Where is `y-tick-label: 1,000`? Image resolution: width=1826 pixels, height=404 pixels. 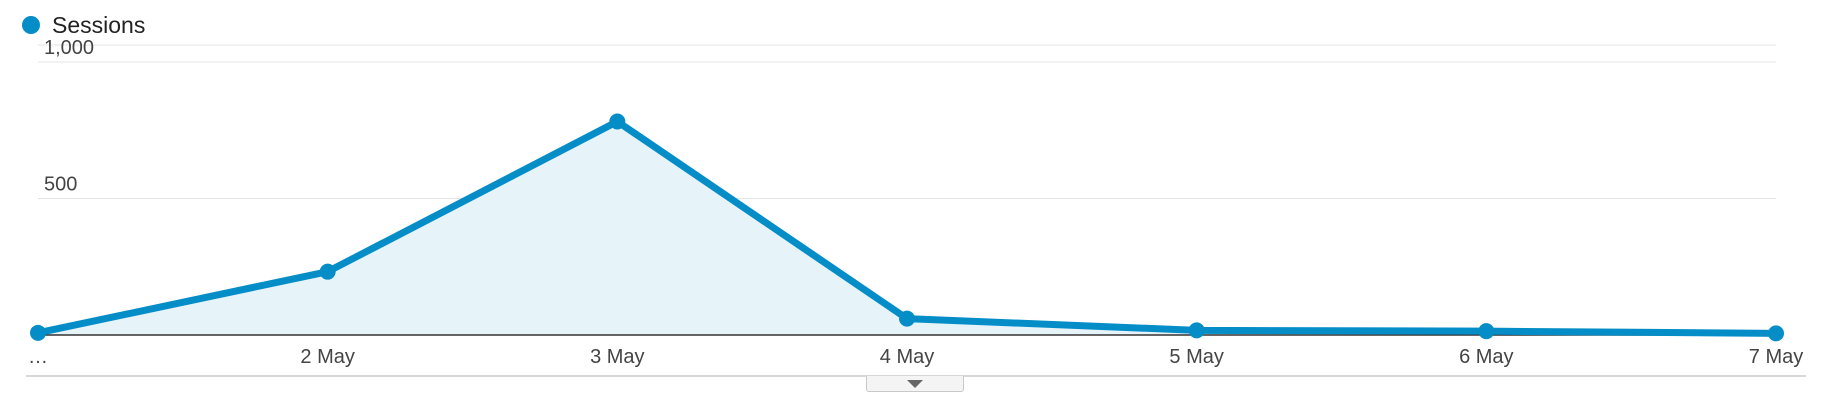 y-tick-label: 1,000 is located at coordinates (69, 48).